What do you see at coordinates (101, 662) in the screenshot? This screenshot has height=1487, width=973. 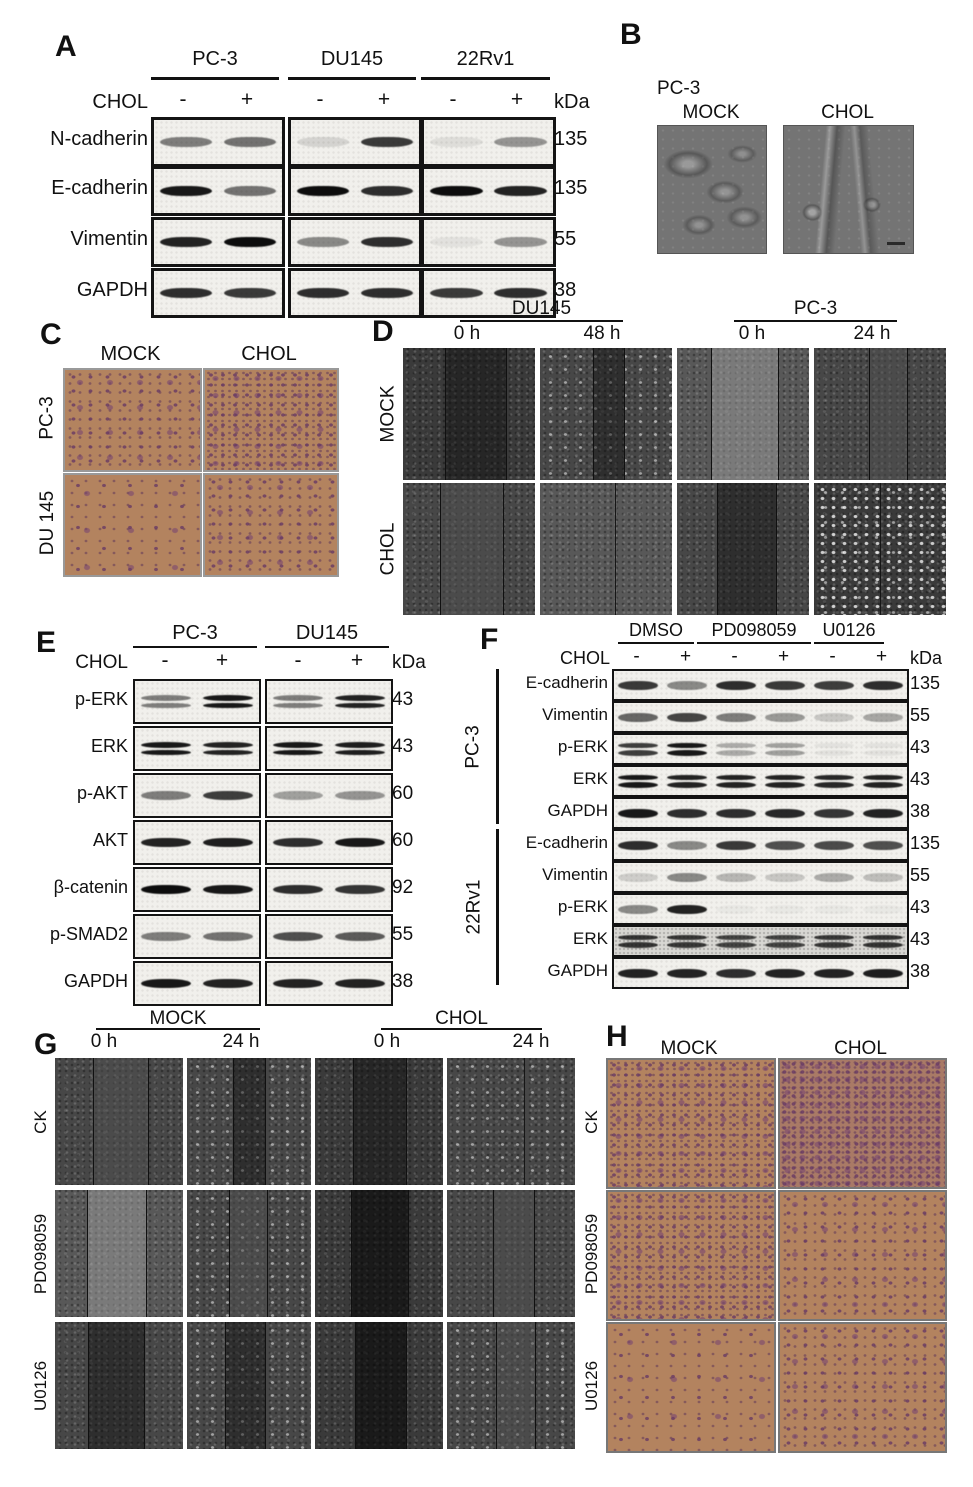 I see `chol-label: CHOL` at bounding box center [101, 662].